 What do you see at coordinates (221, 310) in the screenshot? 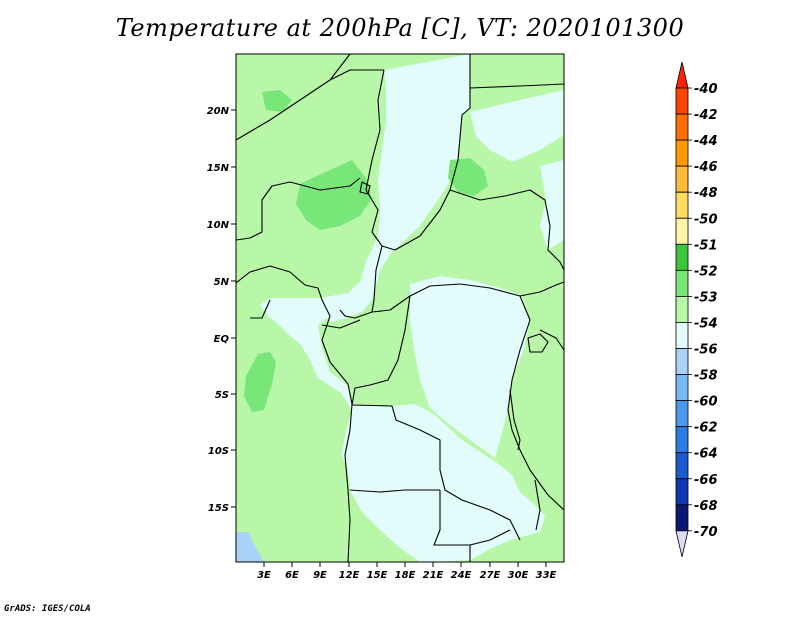
I see `lat-axis: 20N 15N 10N 5N EQ 5S 10S 15S` at bounding box center [221, 310].